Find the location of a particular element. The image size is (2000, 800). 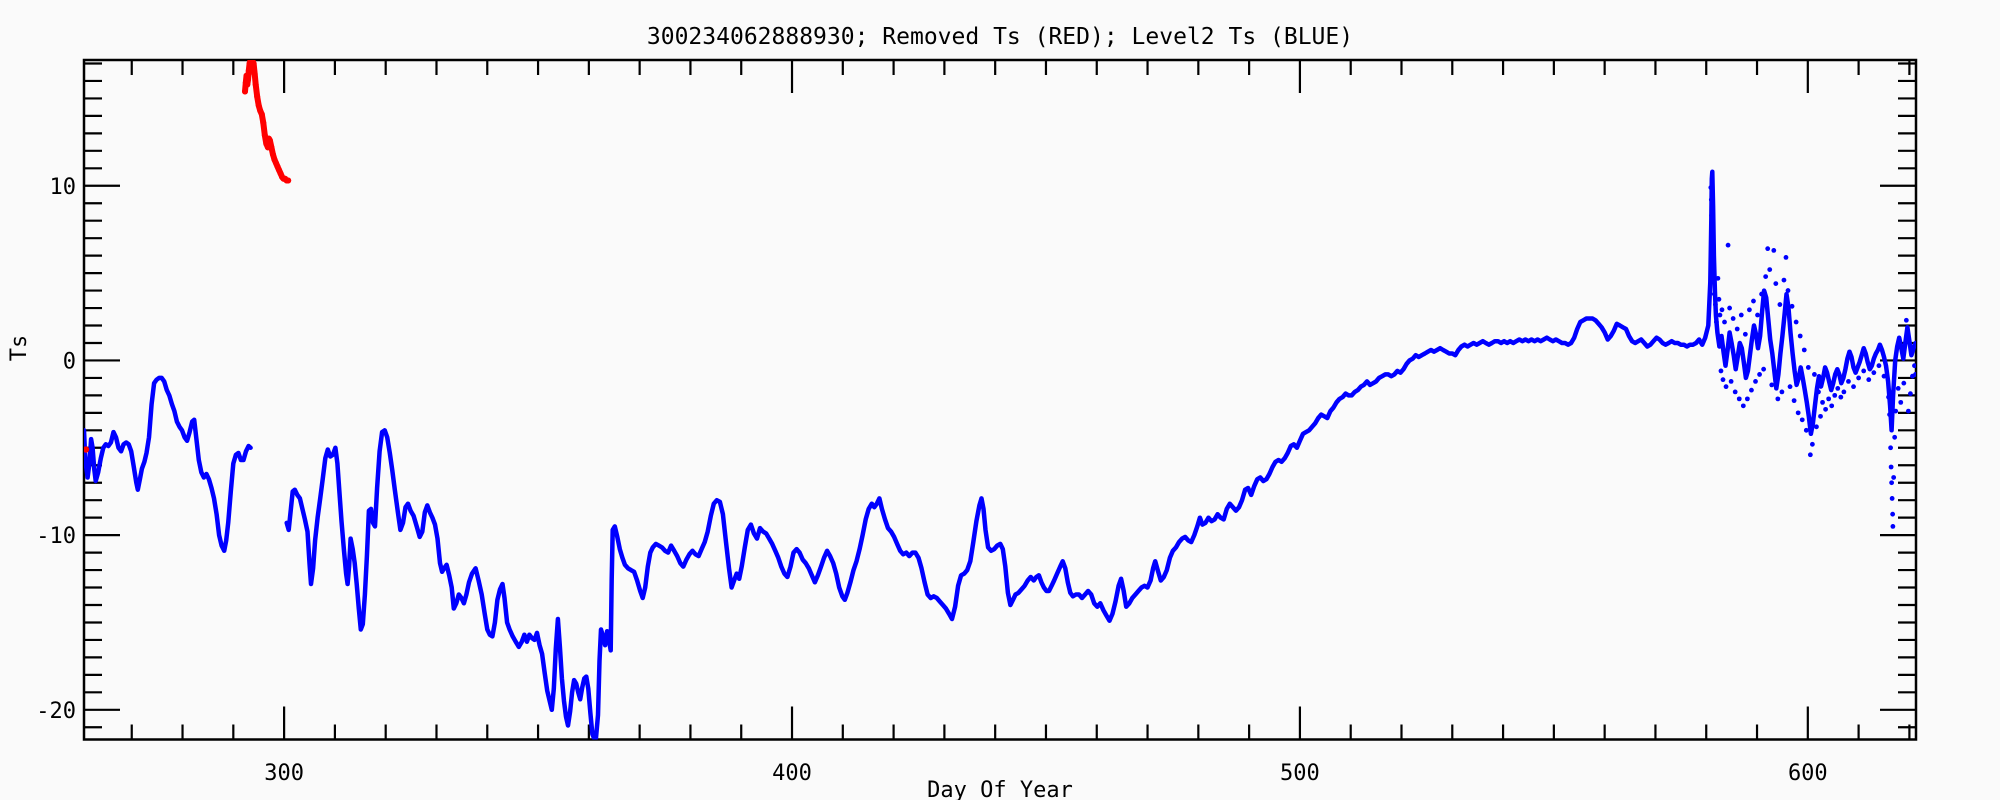

x-axis-label: Day Of Year is located at coordinates (1000, 789).